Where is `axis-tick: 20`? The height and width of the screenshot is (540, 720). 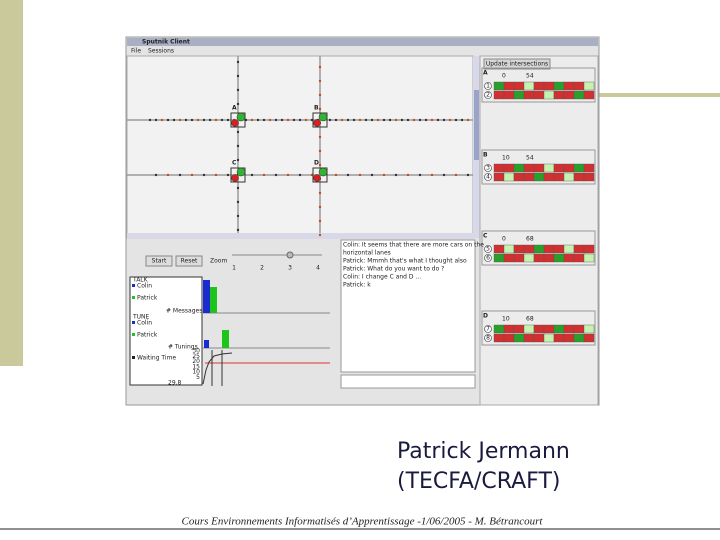 axis-tick: 20 is located at coordinates (196, 361).